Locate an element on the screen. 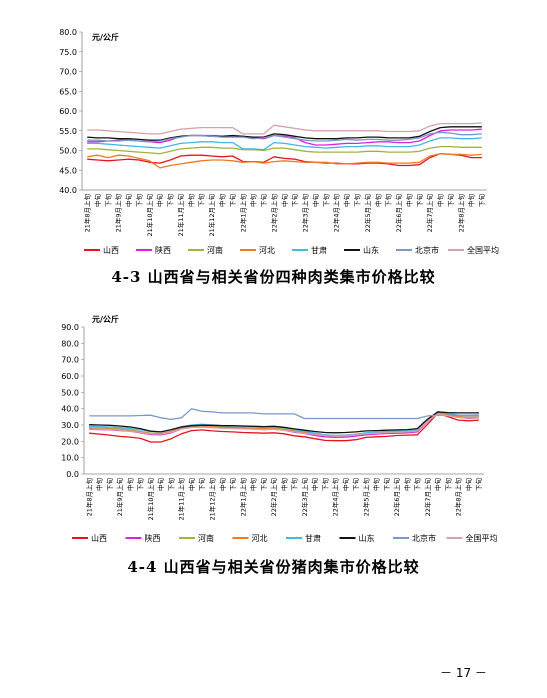  y-tick-label: 70.0 is located at coordinates (68, 72).